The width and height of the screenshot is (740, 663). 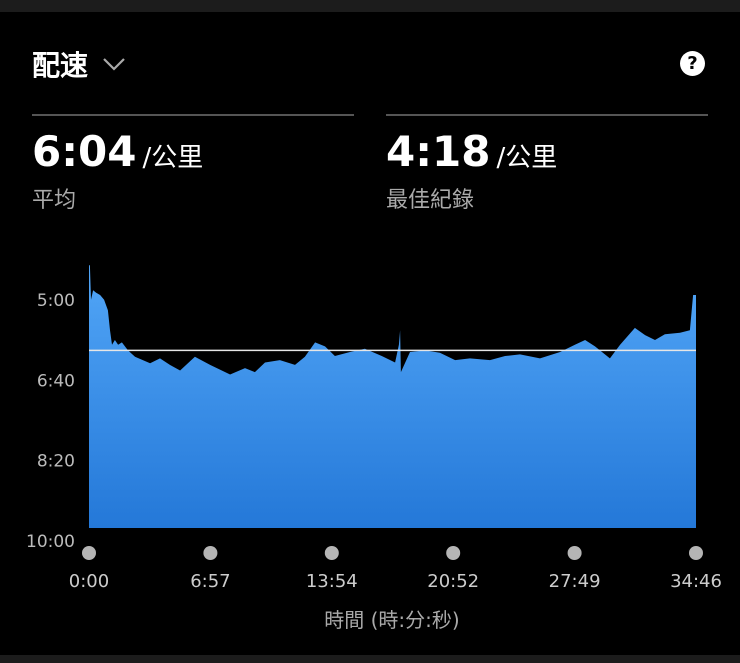 I want to click on x-tick-label: 0:00, so click(x=89, y=581).